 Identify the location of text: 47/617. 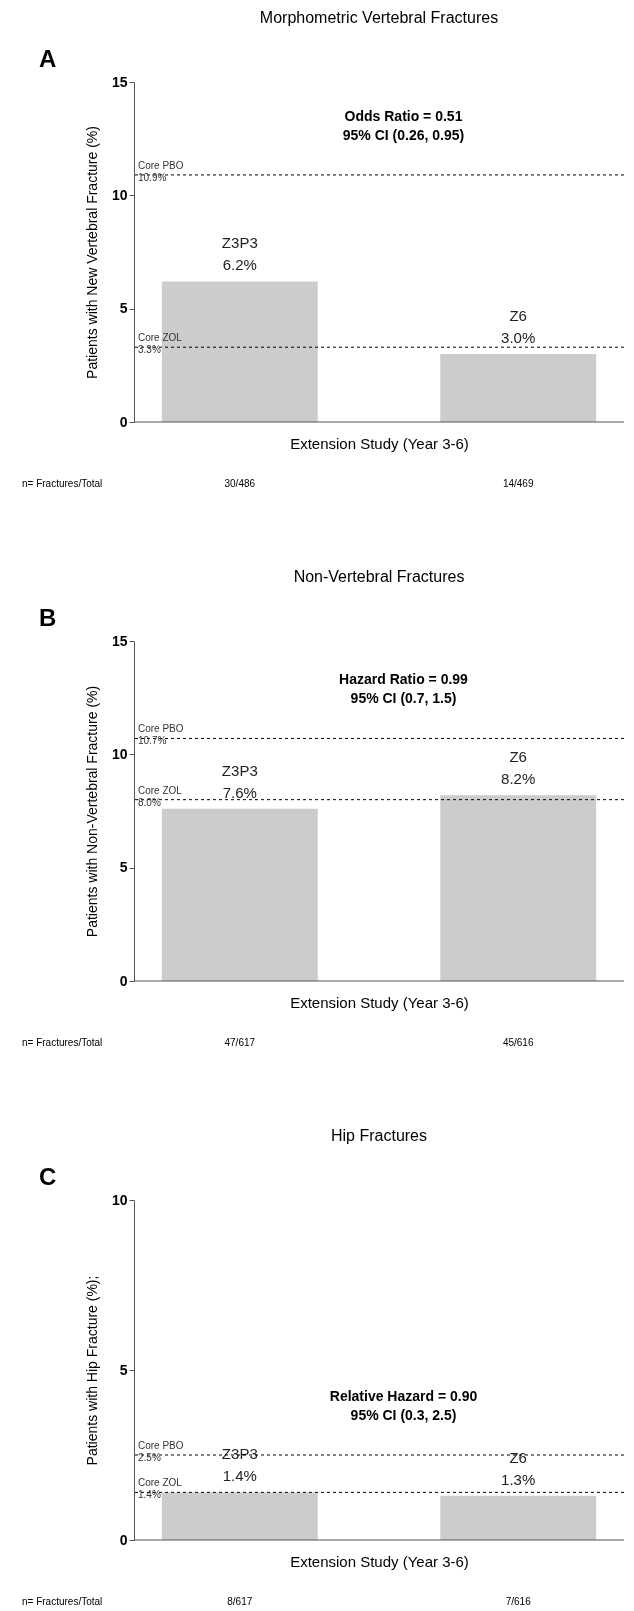
(240, 1042).